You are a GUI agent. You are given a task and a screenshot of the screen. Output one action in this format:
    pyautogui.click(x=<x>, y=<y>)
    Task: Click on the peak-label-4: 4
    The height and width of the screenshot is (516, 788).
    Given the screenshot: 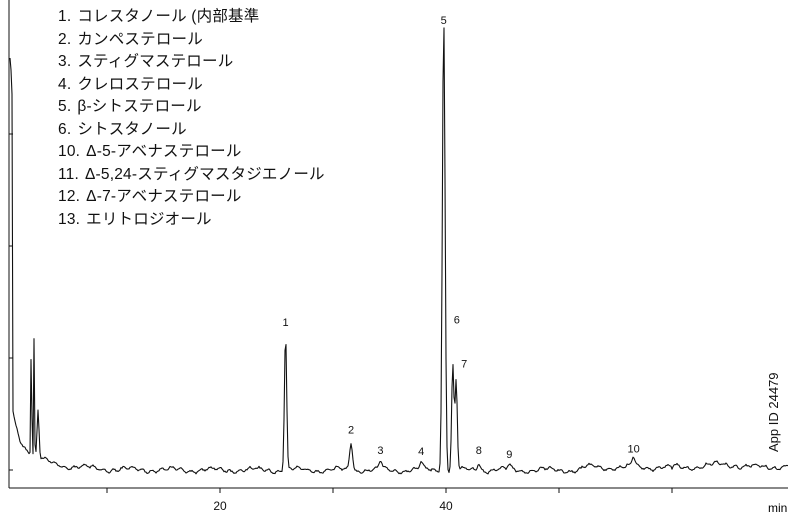 What is the action you would take?
    pyautogui.click(x=421, y=452)
    